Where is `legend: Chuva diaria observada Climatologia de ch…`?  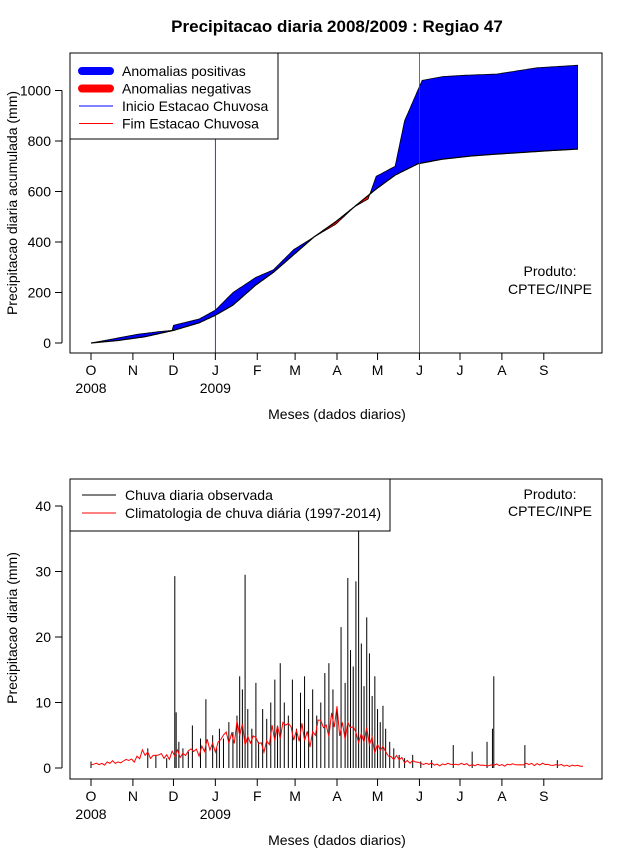 legend: Chuva diaria observada Climatologia de ch… is located at coordinates (230, 505).